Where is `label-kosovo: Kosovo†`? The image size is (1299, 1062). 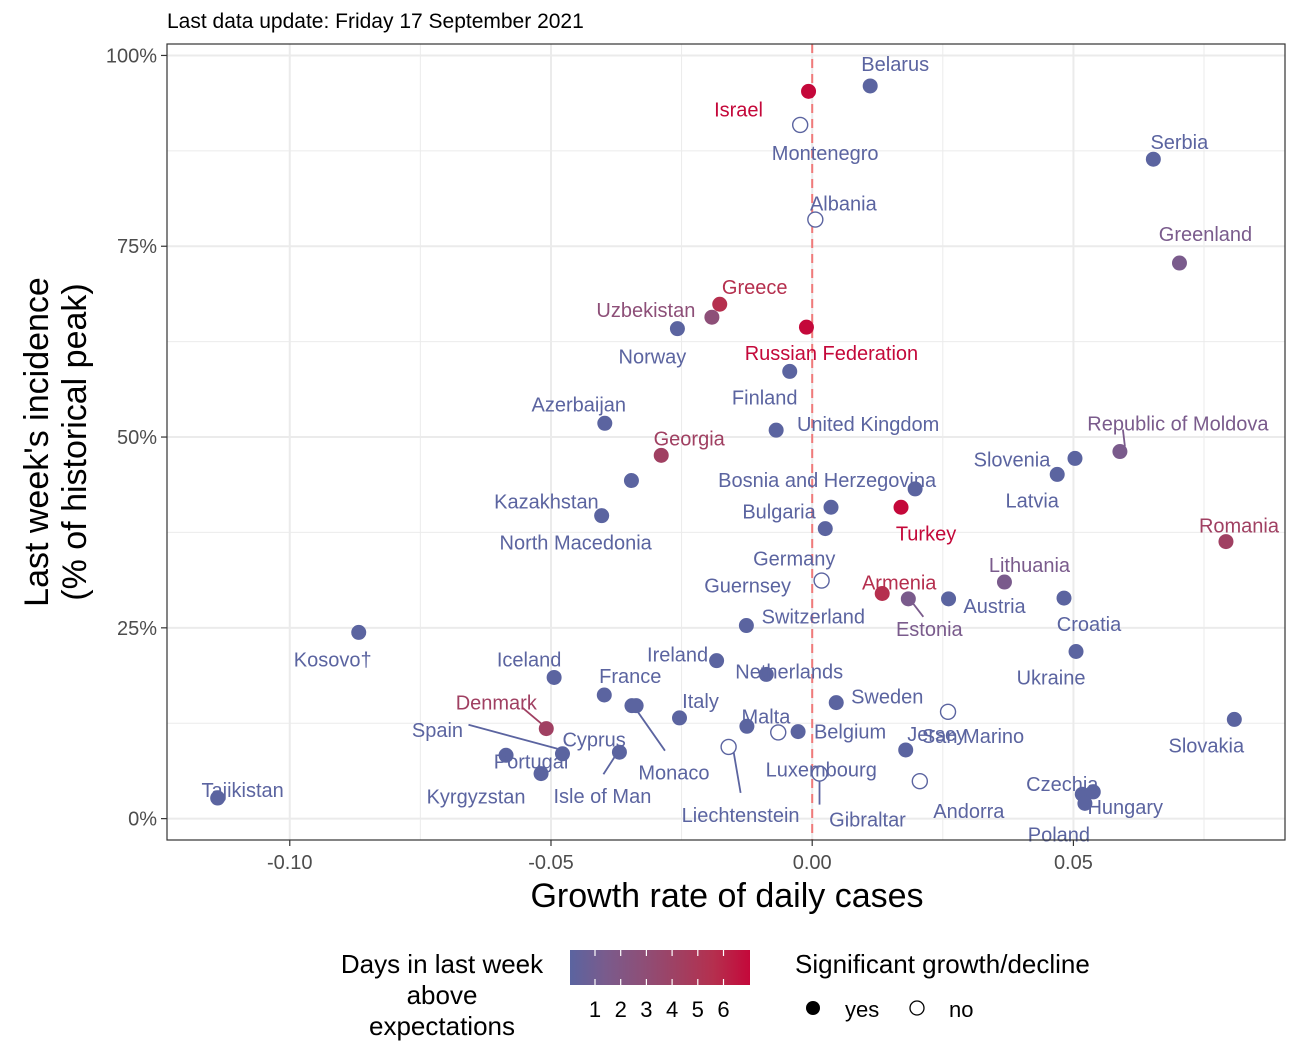
label-kosovo: Kosovo† is located at coordinates (333, 660).